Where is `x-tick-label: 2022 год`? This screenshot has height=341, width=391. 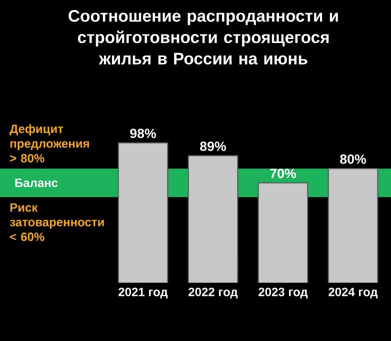 x-tick-label: 2022 год is located at coordinates (213, 293).